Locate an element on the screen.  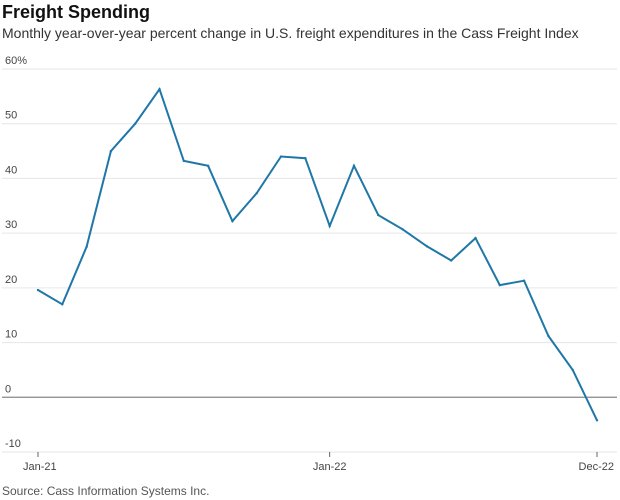
x-tick-label-1: Jan-22 is located at coordinates (330, 467).